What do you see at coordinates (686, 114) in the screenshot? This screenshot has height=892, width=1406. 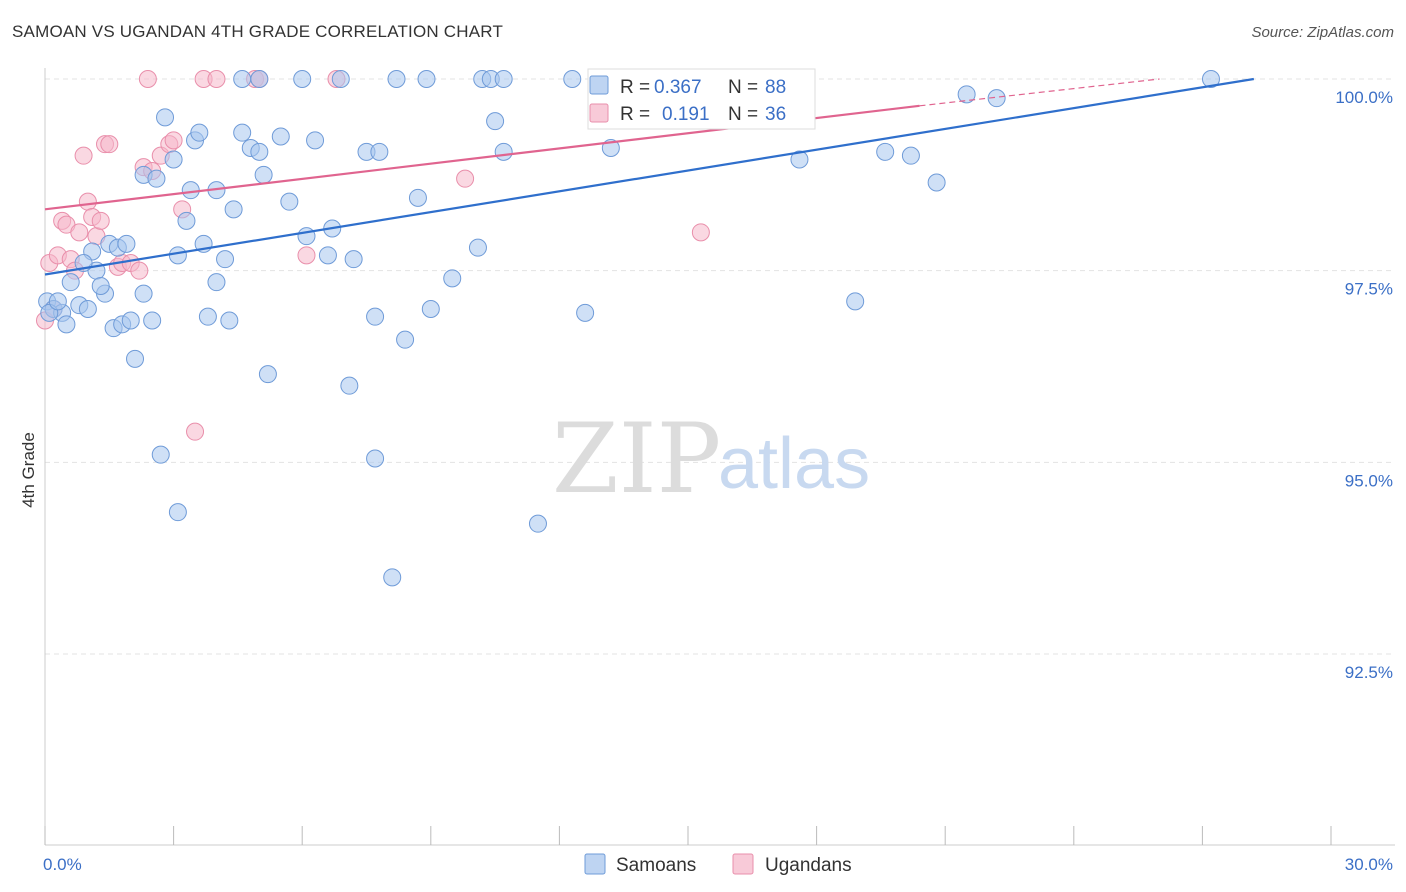 I see `legend-r-value: 0.191` at bounding box center [686, 114].